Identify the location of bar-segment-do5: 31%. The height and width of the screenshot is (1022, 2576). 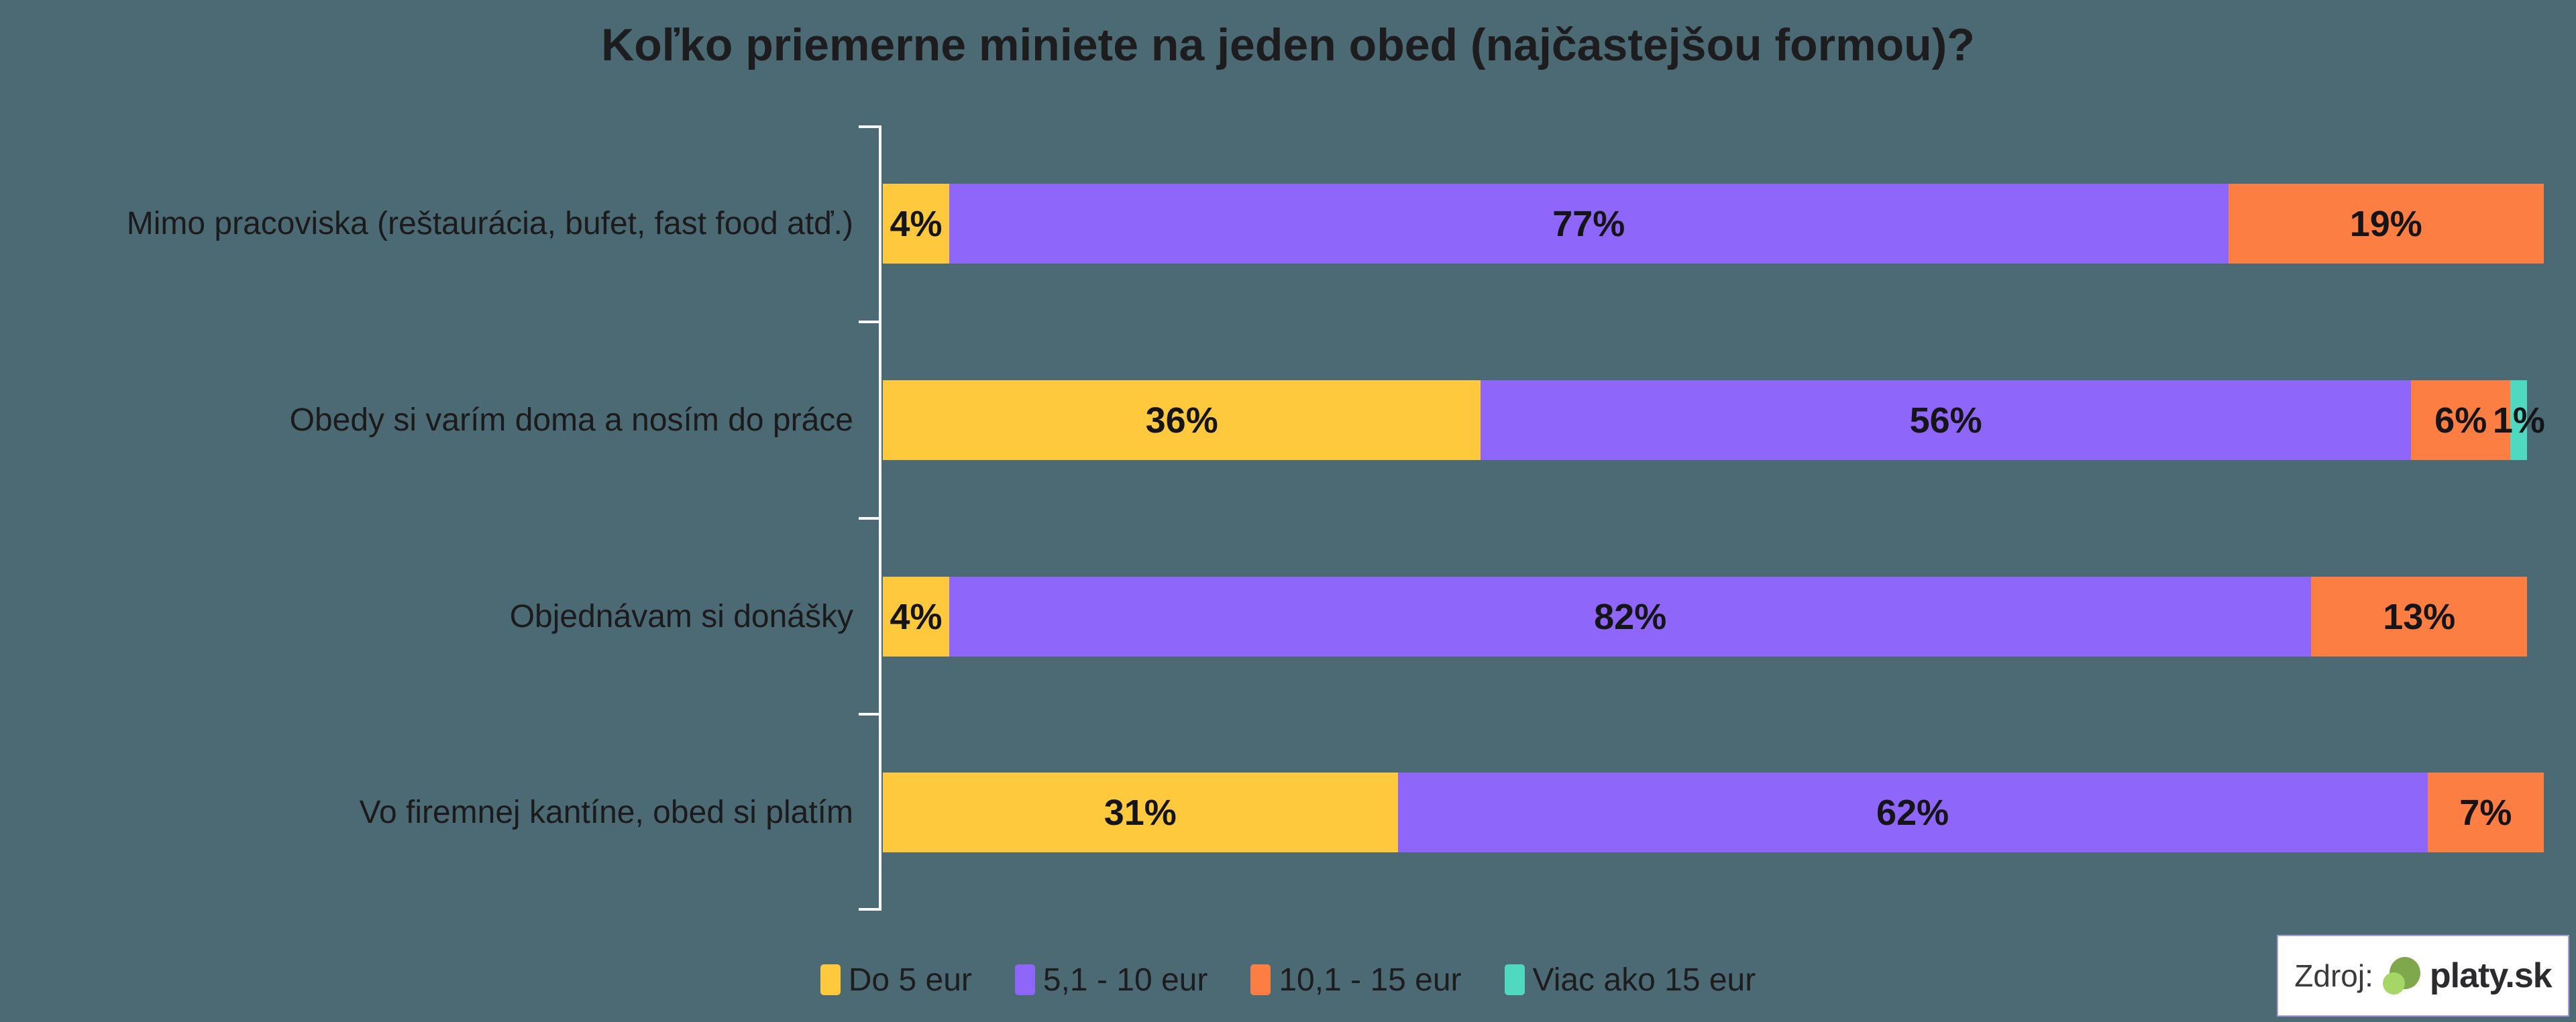
(1140, 812).